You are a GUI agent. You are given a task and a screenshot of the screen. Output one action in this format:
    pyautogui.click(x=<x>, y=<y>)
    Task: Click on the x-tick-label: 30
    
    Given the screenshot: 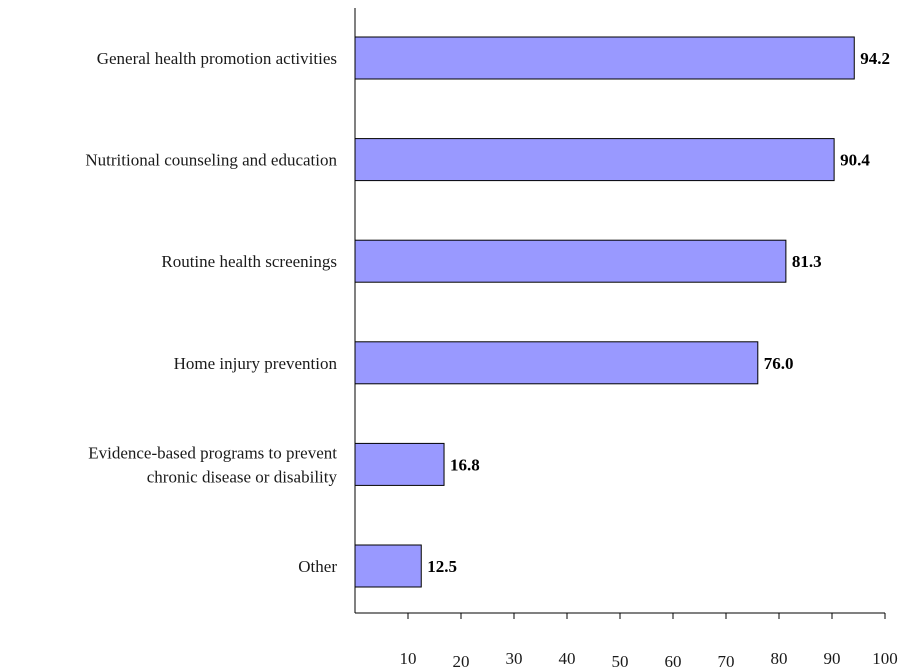 What is the action you would take?
    pyautogui.click(x=514, y=658)
    